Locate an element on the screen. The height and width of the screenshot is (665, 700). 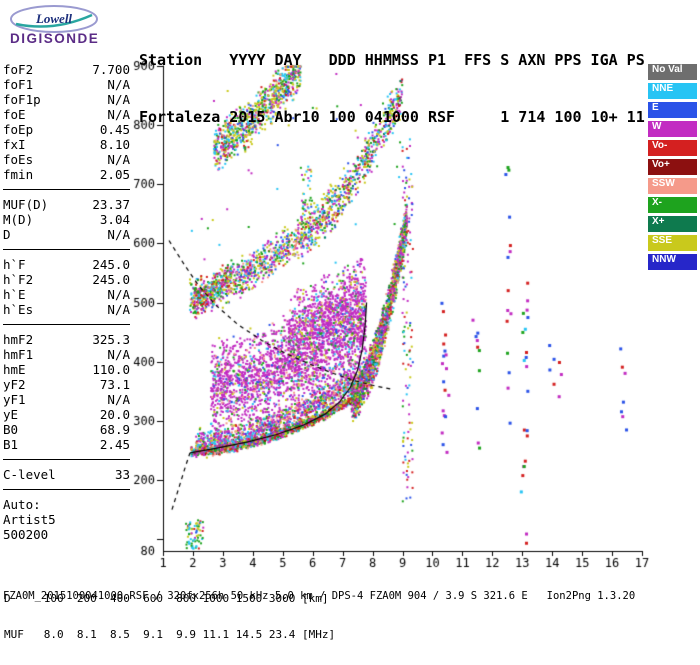
parameter-label: yF2 is located at coordinates (14, 384).